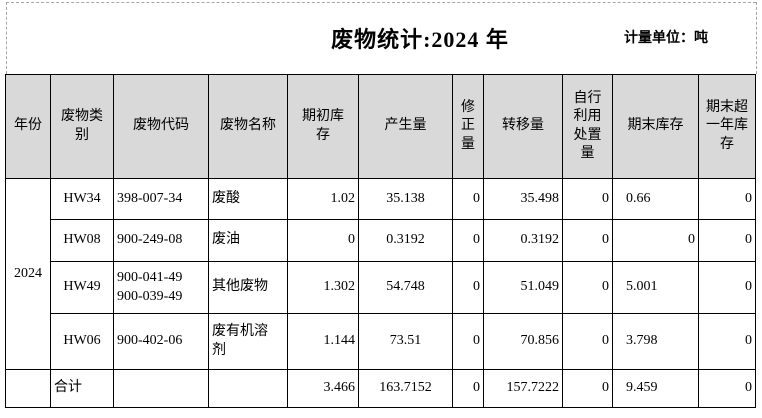  Describe the element at coordinates (161, 287) in the screenshot. I see `code-cell: 900-041-49 900-039-49` at that location.